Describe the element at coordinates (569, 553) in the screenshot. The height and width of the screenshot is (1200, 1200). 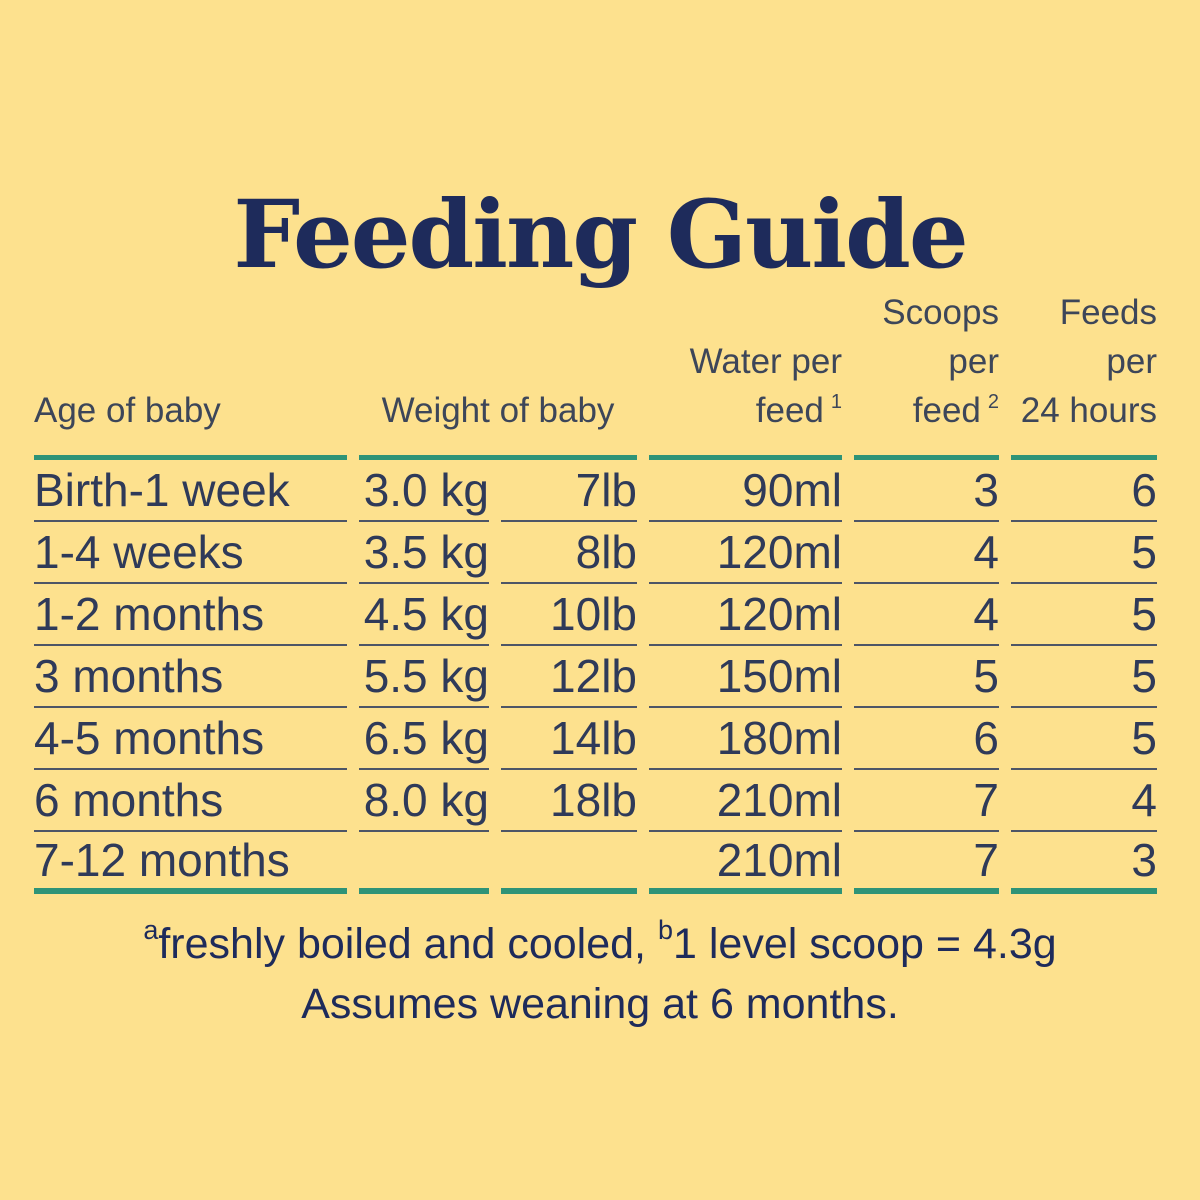
I see `cell-lb: 8lb` at that location.